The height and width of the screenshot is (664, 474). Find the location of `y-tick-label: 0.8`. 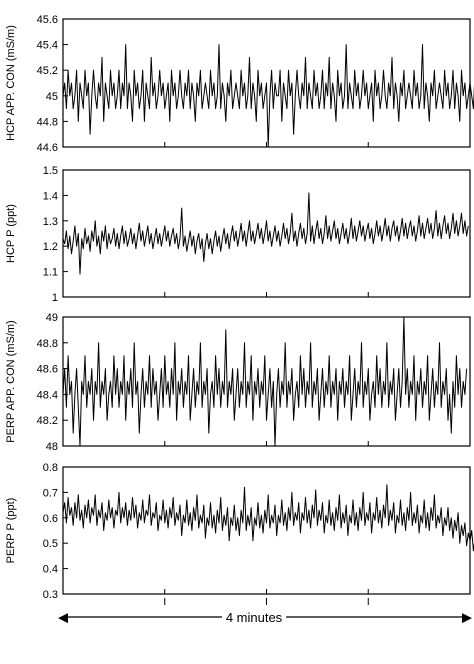

y-tick-label: 0.8 is located at coordinates (50, 468).